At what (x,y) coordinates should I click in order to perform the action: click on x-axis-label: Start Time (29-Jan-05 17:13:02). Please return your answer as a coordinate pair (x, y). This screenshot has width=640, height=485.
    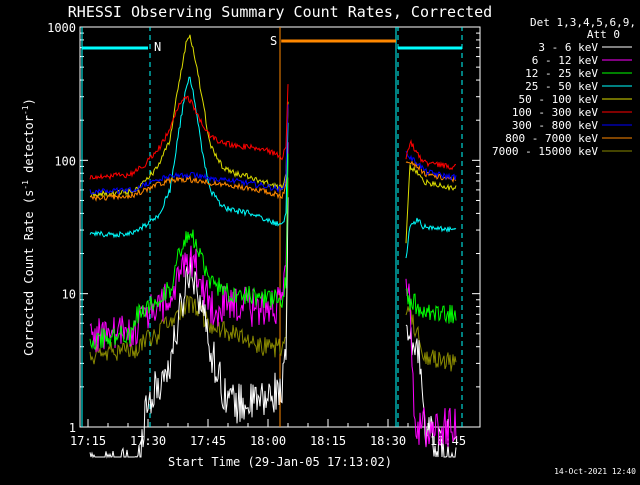
    Looking at the image, I should click on (280, 462).